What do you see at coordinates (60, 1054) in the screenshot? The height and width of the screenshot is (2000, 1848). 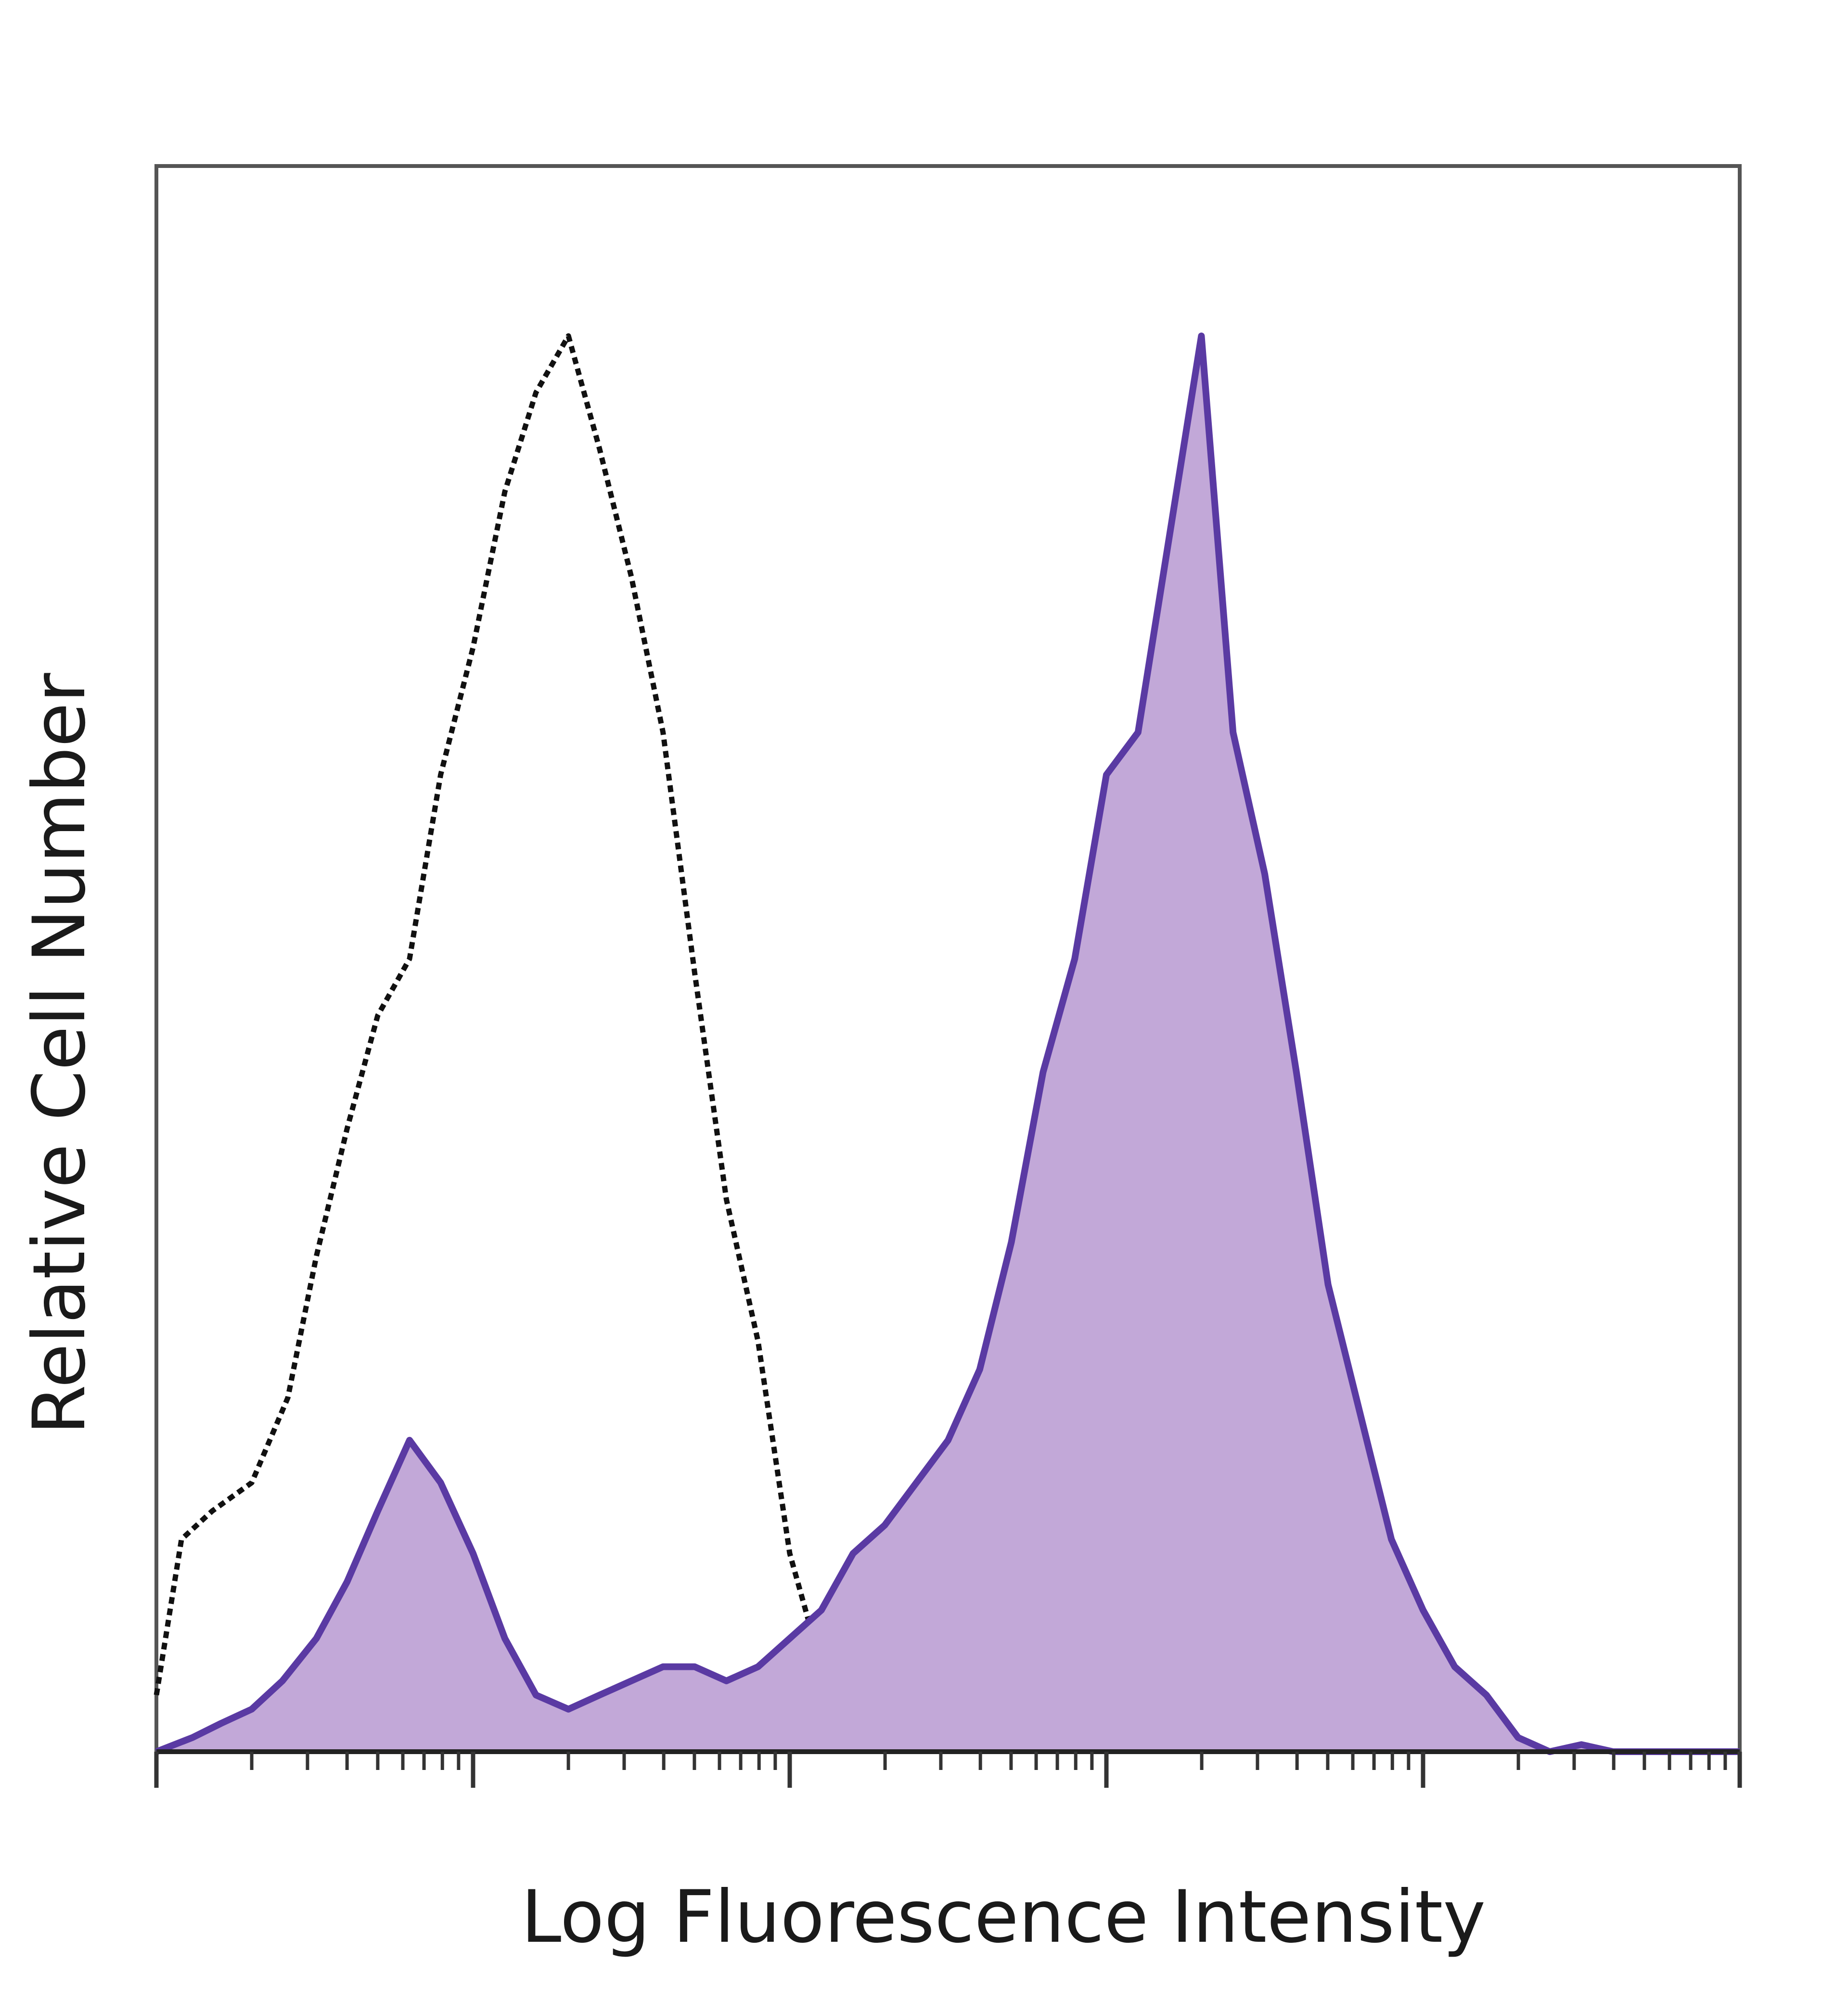 I see `y-axis-label: Relative Cell Number` at bounding box center [60, 1054].